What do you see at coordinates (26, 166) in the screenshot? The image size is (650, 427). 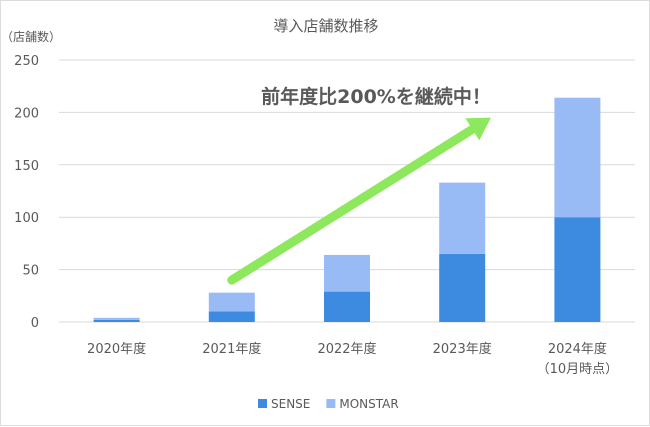 I see `y-tick-label: 150` at bounding box center [26, 166].